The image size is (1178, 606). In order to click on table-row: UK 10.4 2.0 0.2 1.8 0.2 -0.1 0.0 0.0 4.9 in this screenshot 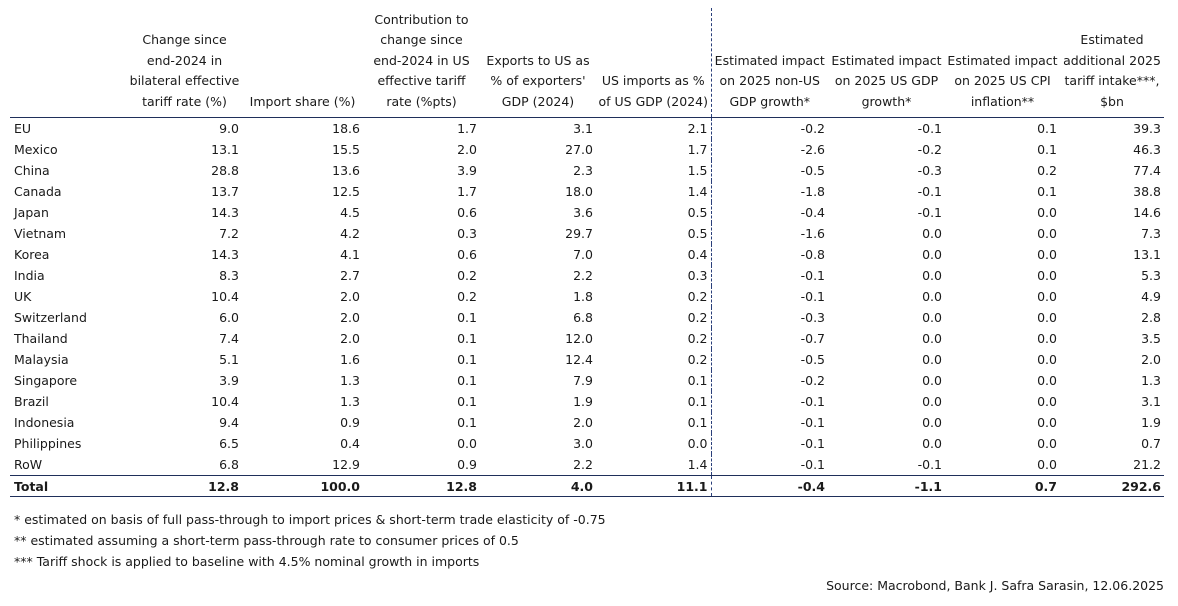, I will do `click(587, 296)`.